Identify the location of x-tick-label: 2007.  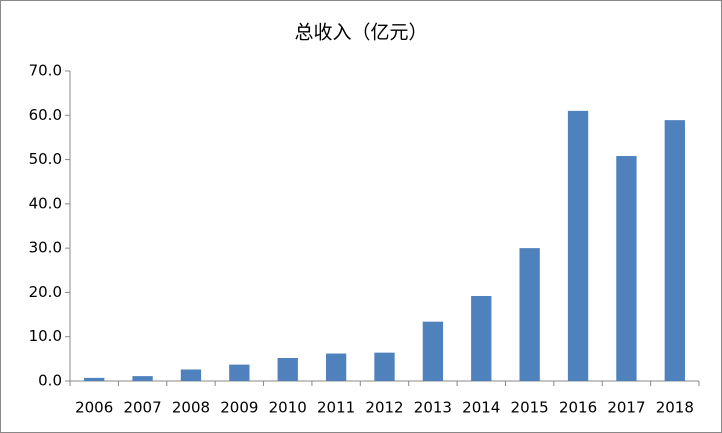
(142, 408).